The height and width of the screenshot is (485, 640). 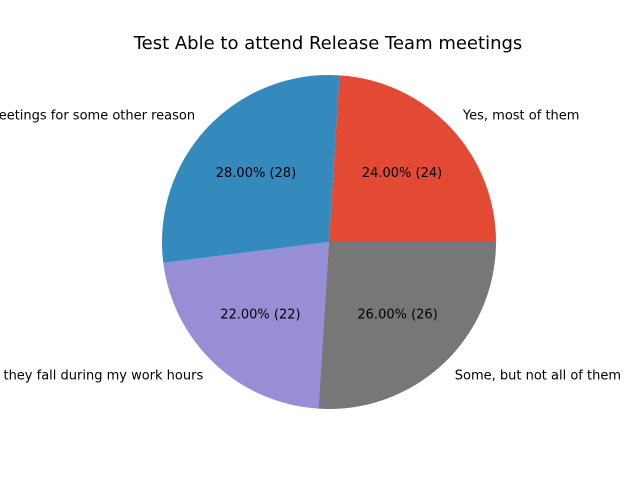 What do you see at coordinates (402, 173) in the screenshot?
I see `slice-percent-label-0: 24.00% (24)` at bounding box center [402, 173].